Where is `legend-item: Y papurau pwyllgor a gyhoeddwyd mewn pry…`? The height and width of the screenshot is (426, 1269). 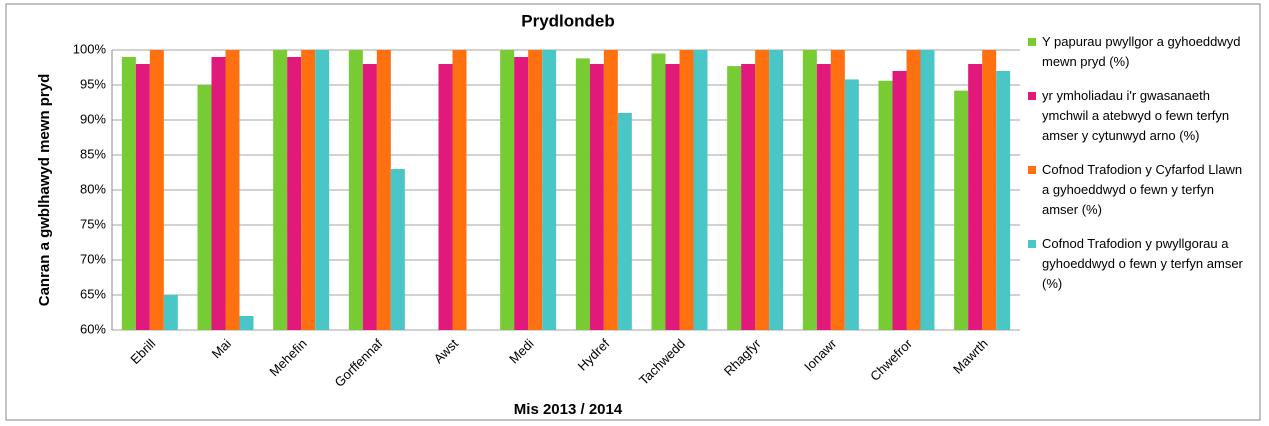
legend-item: Y papurau pwyllgor a gyhoeddwyd mewn pry… is located at coordinates (1139, 52).